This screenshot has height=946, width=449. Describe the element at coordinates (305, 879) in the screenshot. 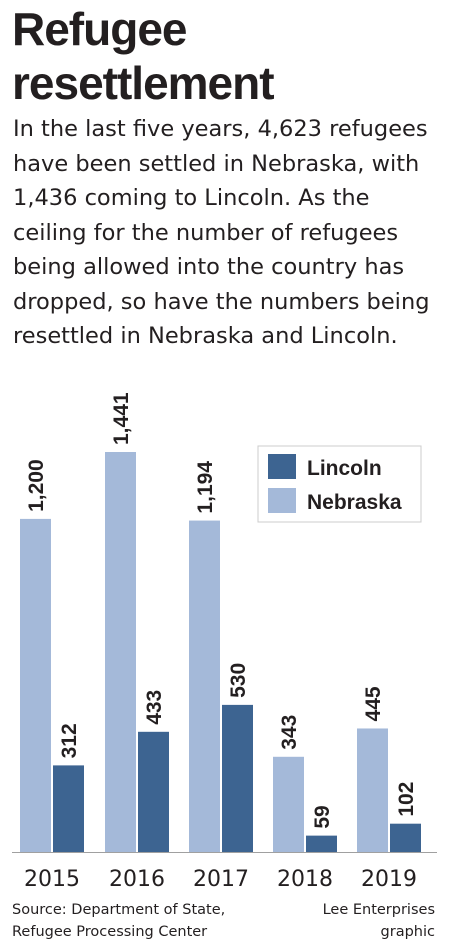

I see `x-tick-2018: 2018` at that location.